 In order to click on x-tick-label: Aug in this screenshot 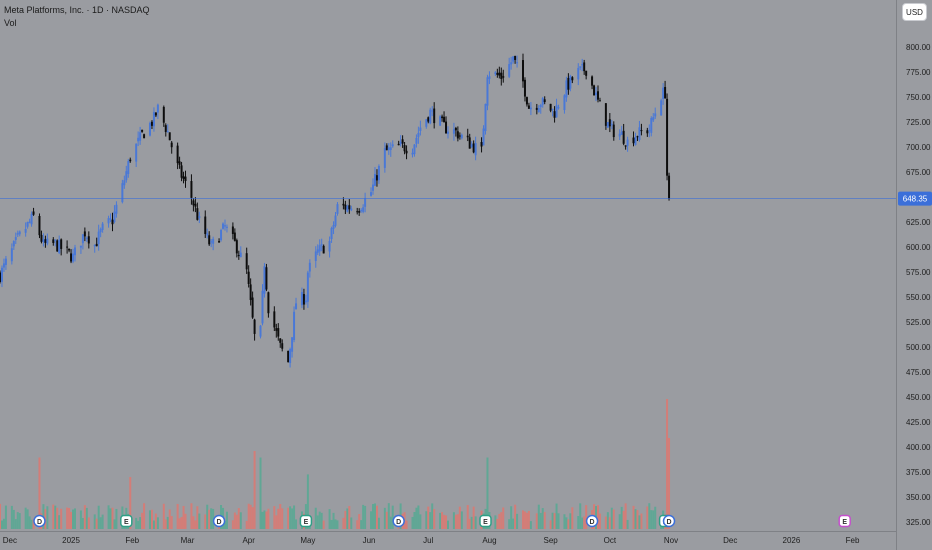, I will do `click(489, 540)`.